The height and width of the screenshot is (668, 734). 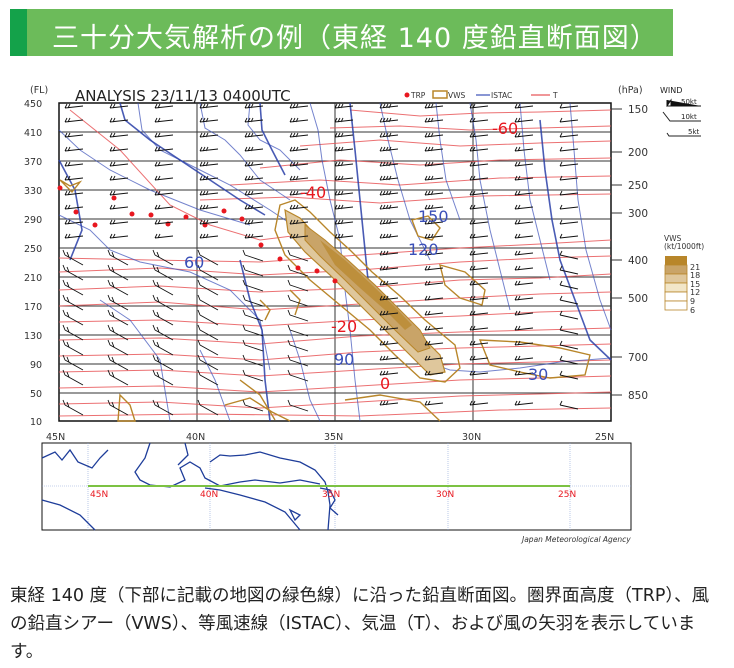 What do you see at coordinates (629, 253) in the screenshot?
I see `hpa-axis-ticks: 150 200 250 300 400 500 700 850` at bounding box center [629, 253].